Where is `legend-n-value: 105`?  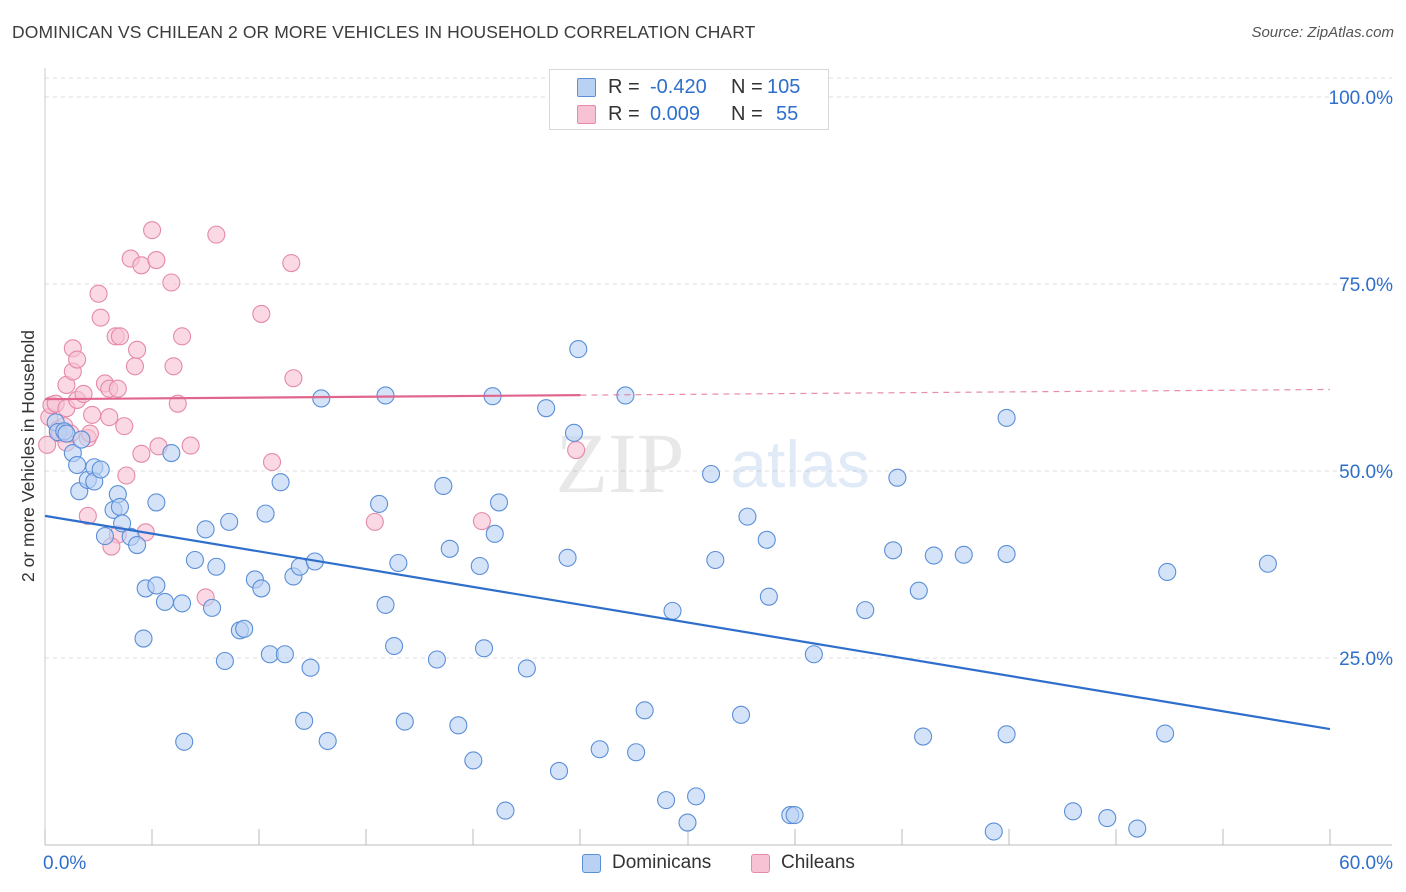 legend-n-value: 105 is located at coordinates (784, 86).